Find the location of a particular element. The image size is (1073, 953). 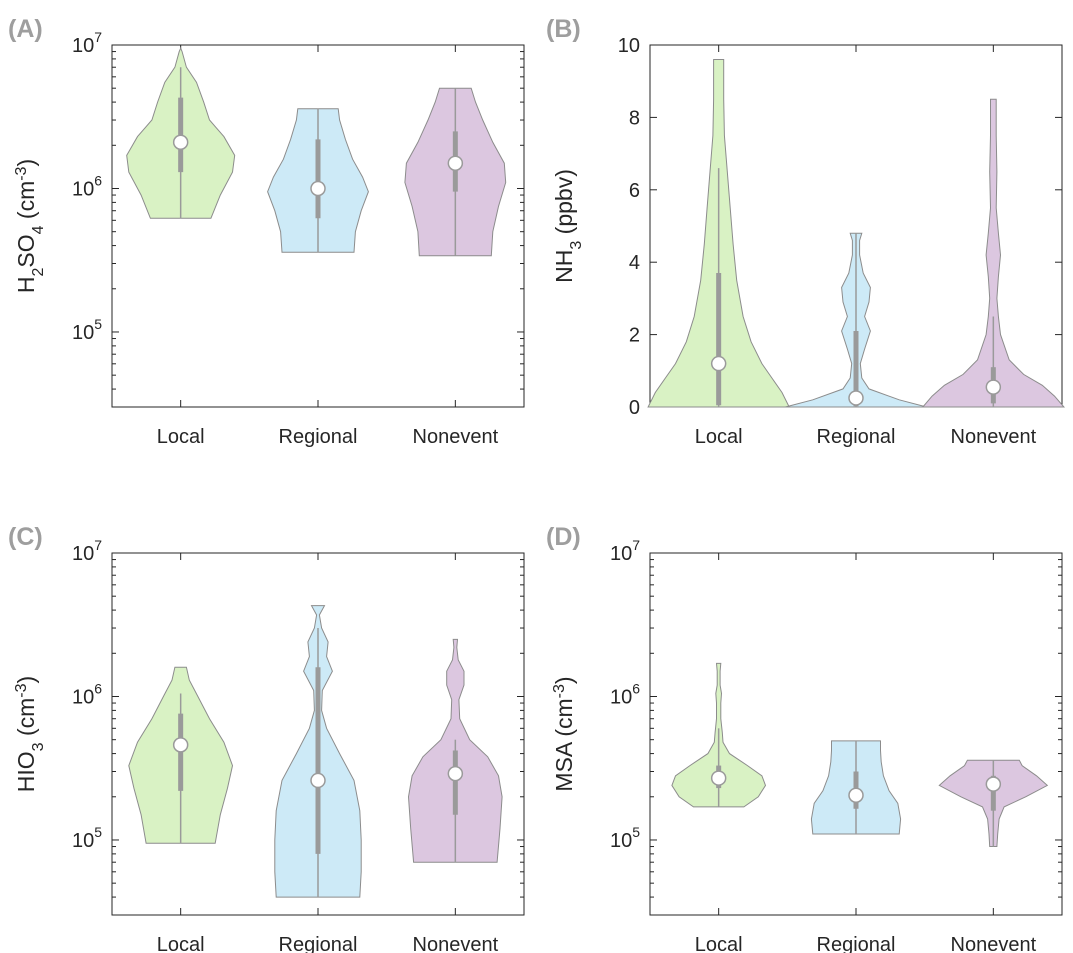

y-axis-label: NH3 (ppbv) is located at coordinates (568, 226).